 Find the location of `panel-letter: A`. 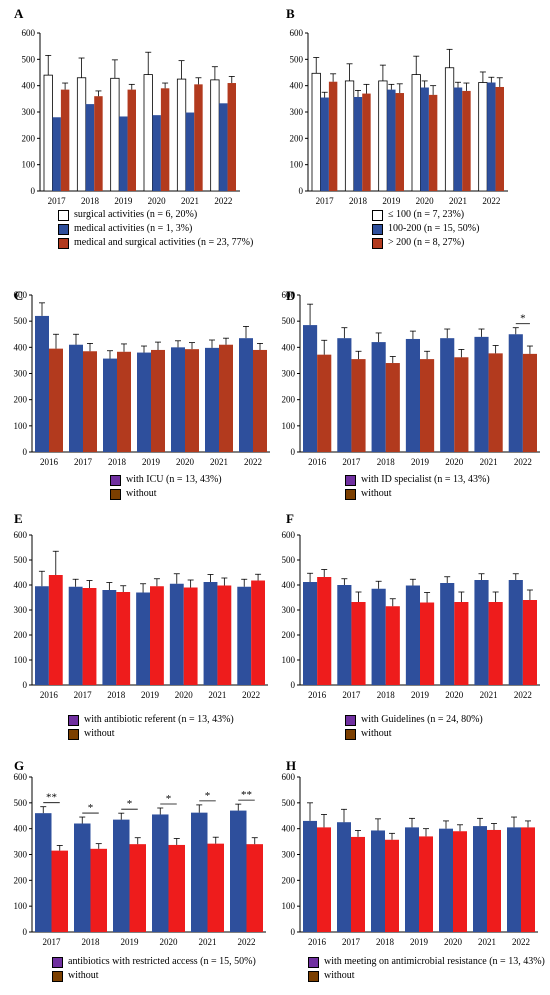

panel-letter: A is located at coordinates (19, 13).